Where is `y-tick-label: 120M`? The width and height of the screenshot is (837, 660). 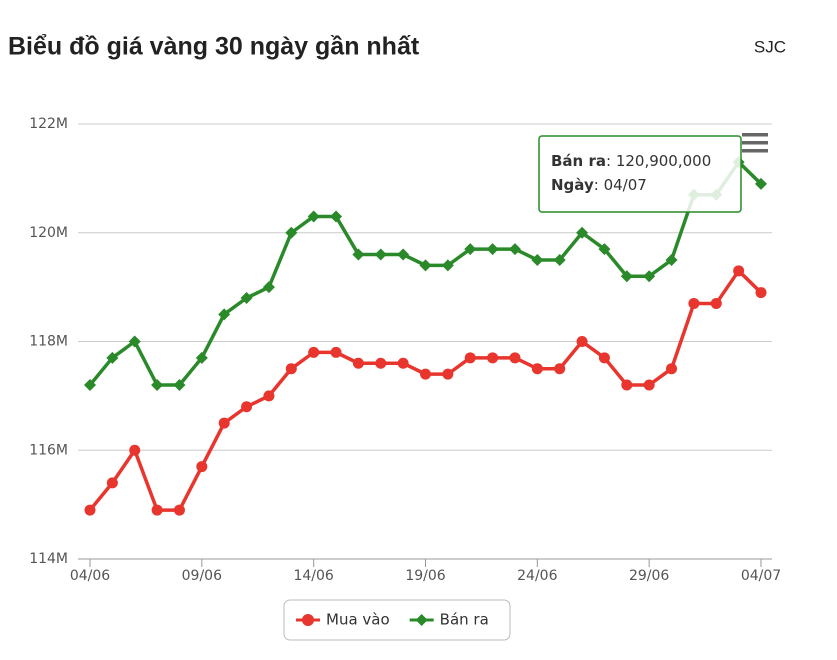 y-tick-label: 120M is located at coordinates (48, 233).